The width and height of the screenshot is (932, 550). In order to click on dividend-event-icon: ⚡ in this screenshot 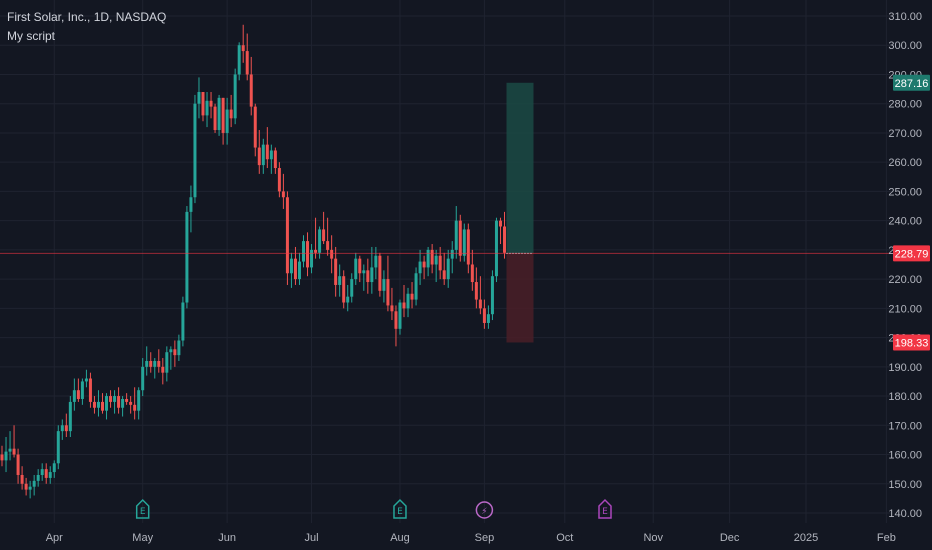, I will do `click(484, 510)`.